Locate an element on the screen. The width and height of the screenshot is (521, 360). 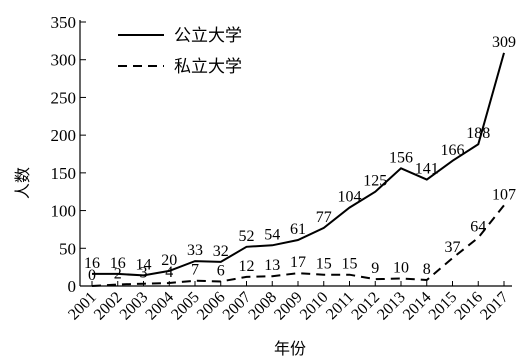
x-tick-label: 2008 is located at coordinates (262, 306).